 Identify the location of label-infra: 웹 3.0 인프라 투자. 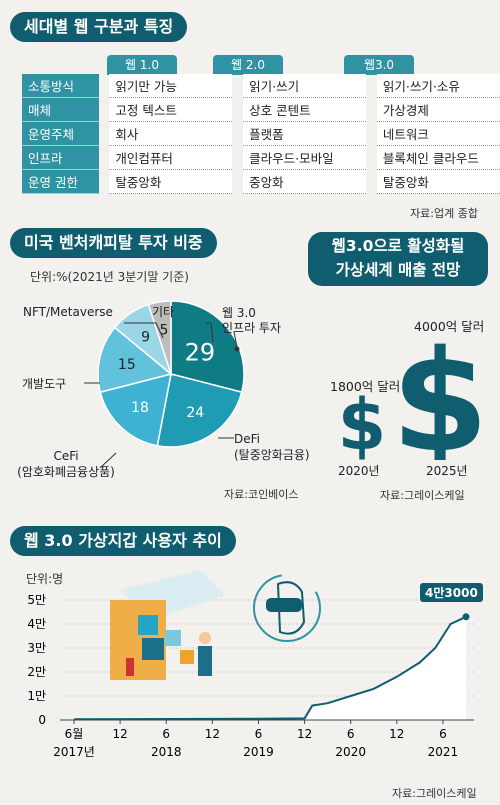
(251, 321).